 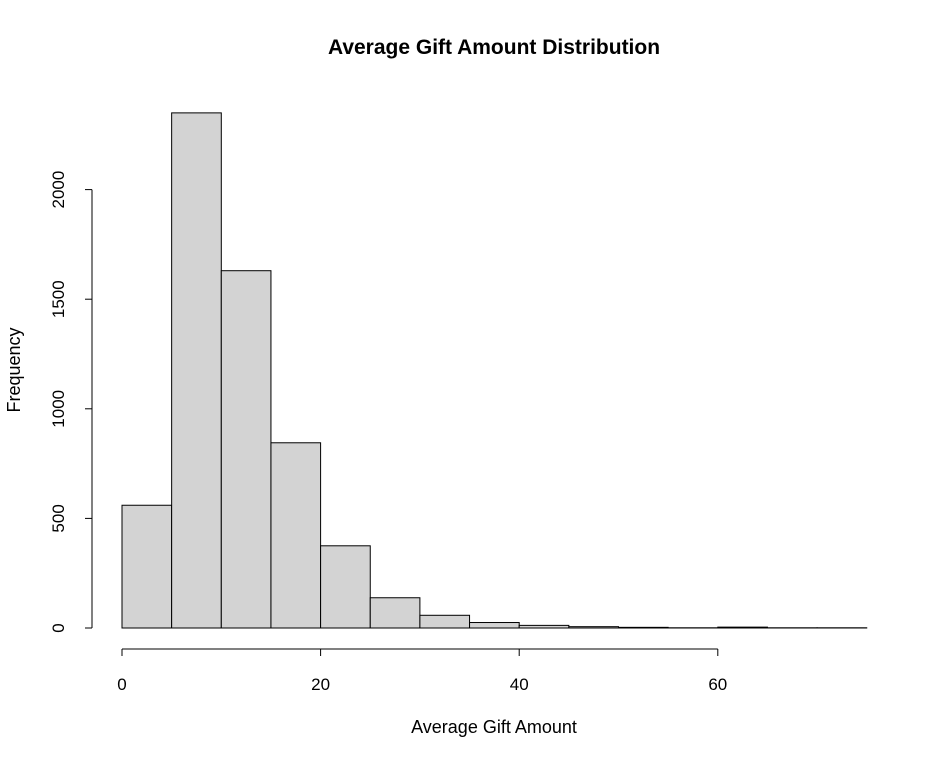 I want to click on y-tick-label-1500: 1500, so click(x=58, y=299).